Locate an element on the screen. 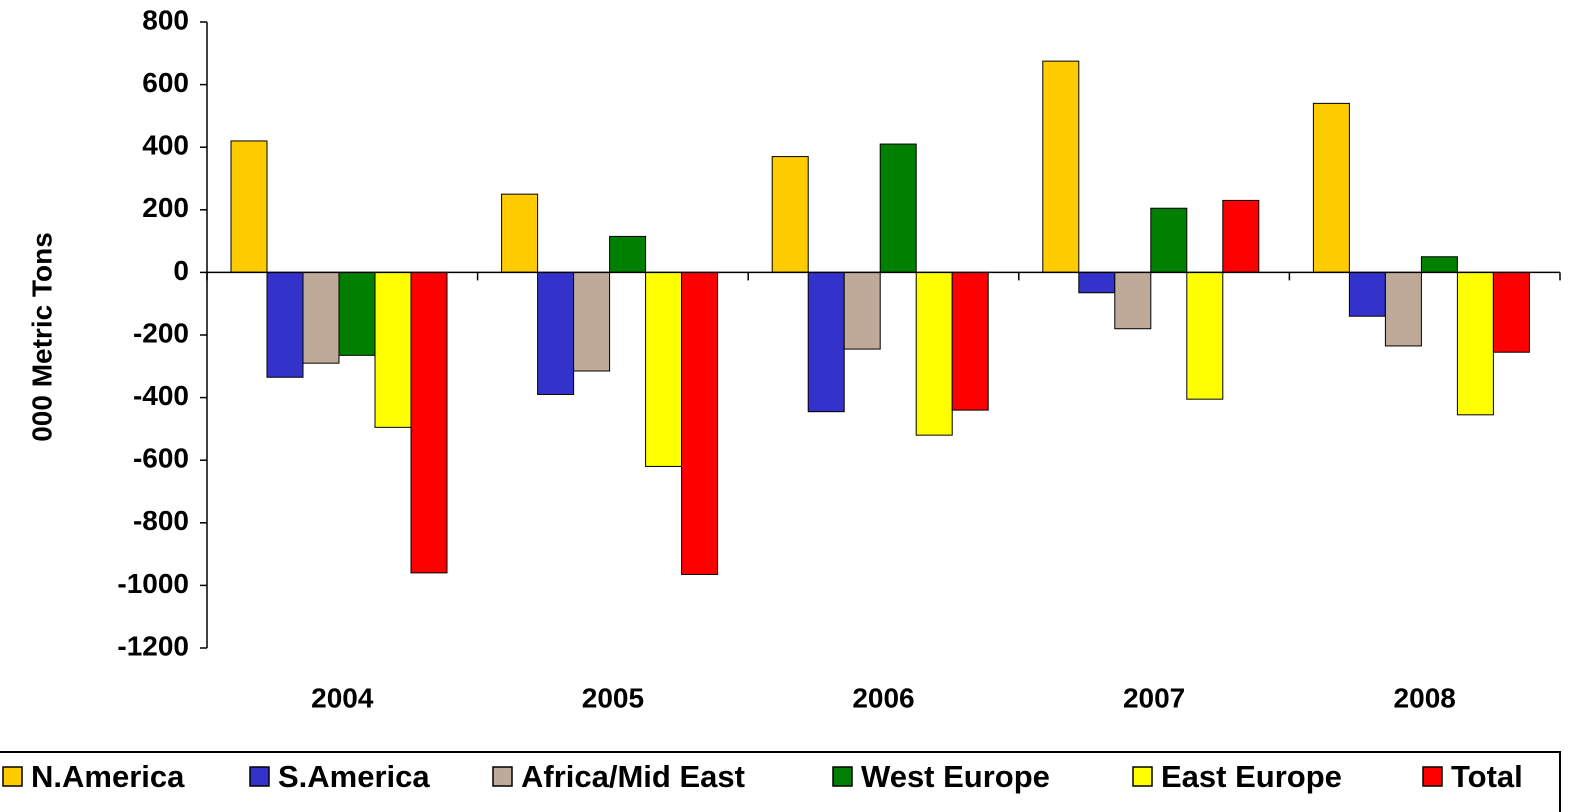 The height and width of the screenshot is (812, 1574). bar-total-2007 is located at coordinates (1241, 236).